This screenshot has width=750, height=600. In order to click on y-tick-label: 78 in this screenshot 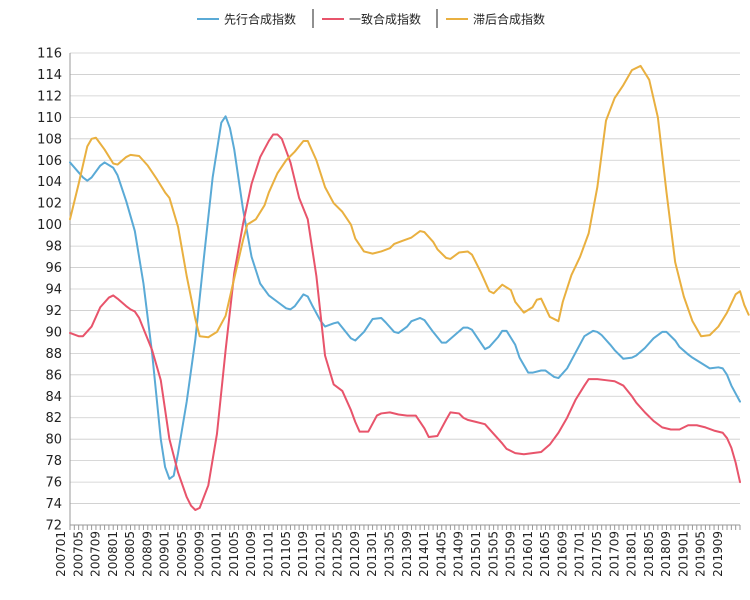, I will do `click(53, 461)`.